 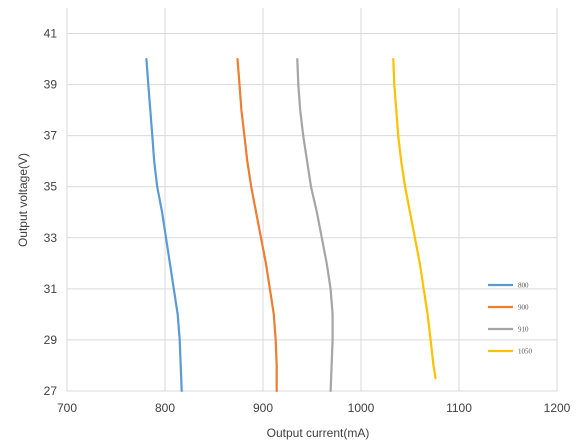 I want to click on y-tick-label: 33, so click(x=51, y=238).